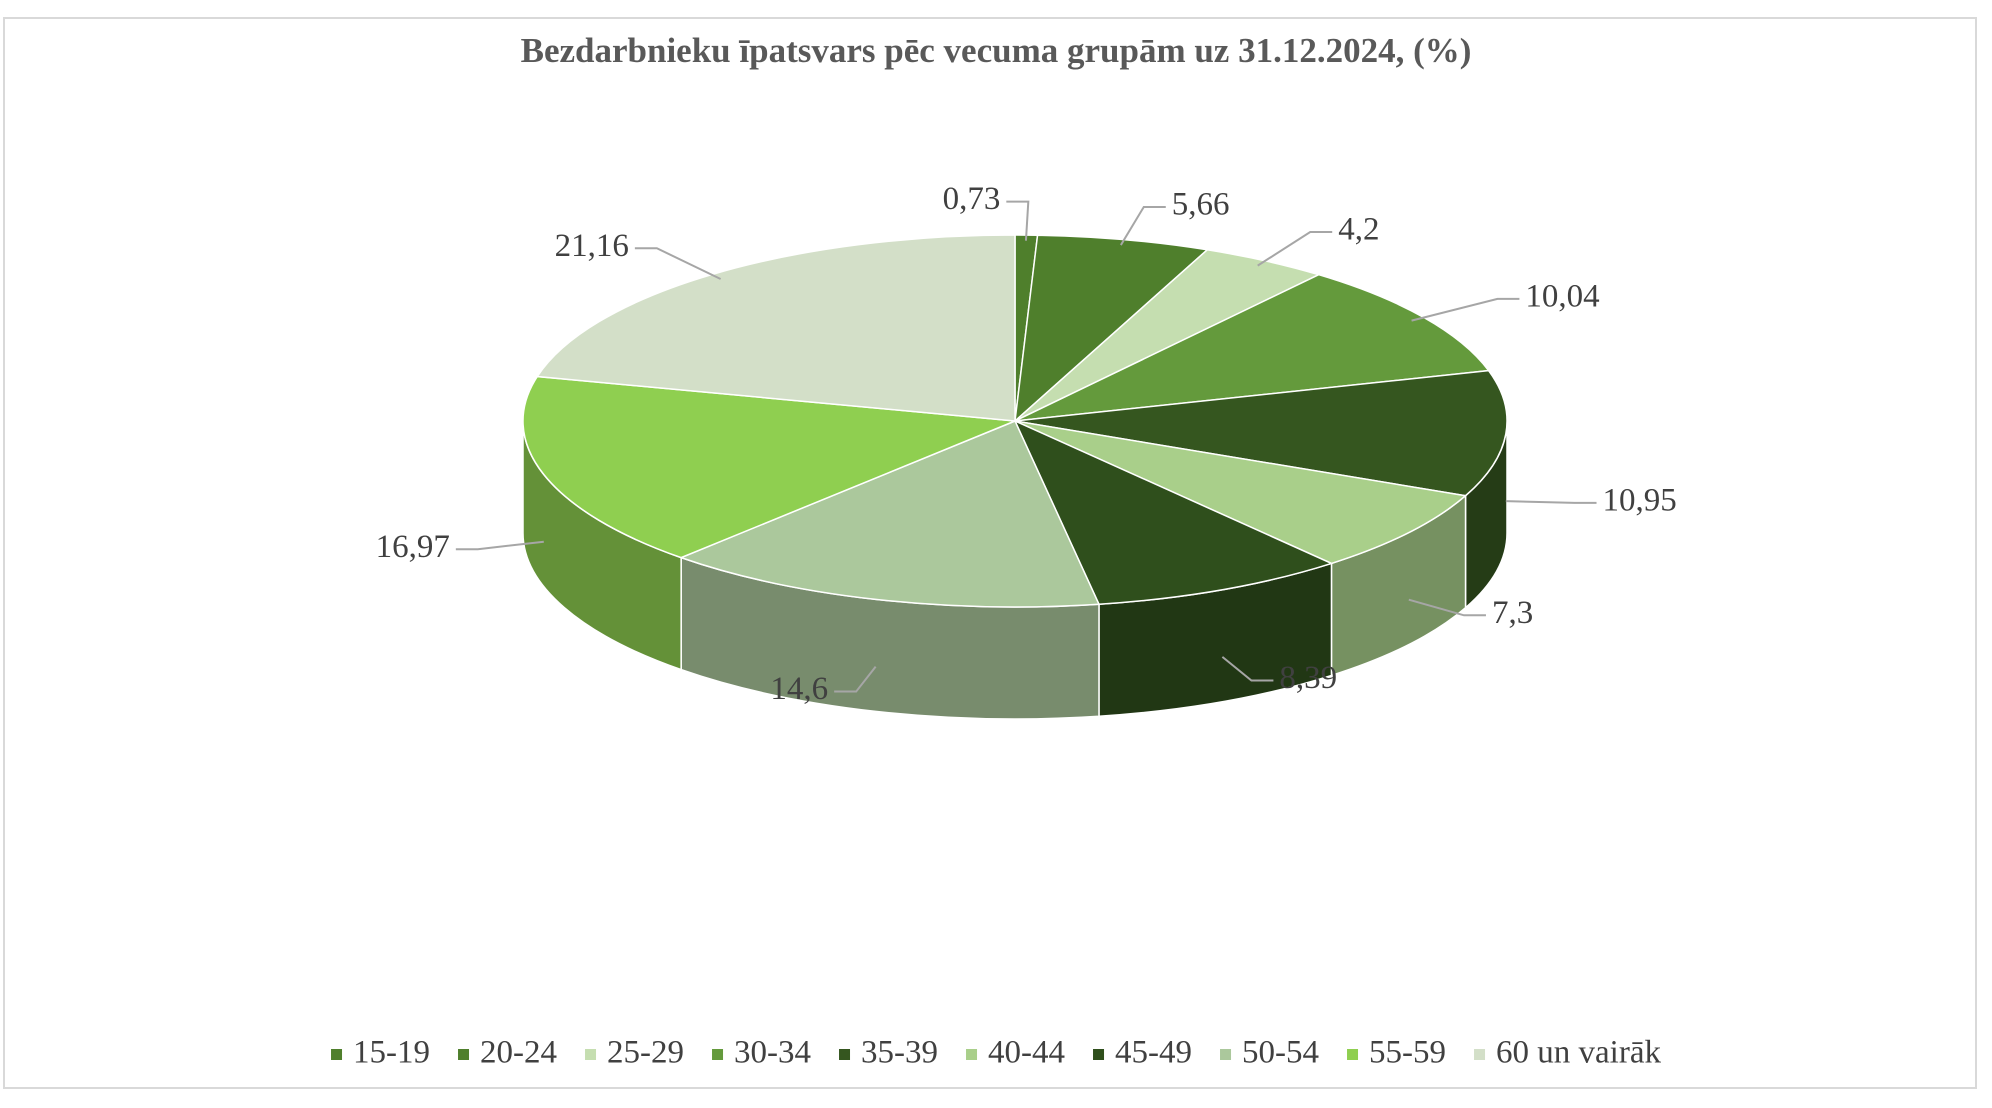  I want to click on data-label: 0,73, so click(972, 199).